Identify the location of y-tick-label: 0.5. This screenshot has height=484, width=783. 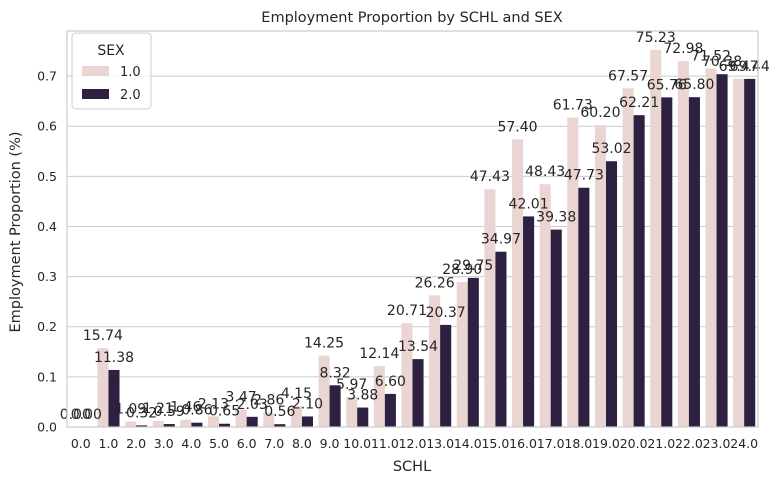
(47, 176).